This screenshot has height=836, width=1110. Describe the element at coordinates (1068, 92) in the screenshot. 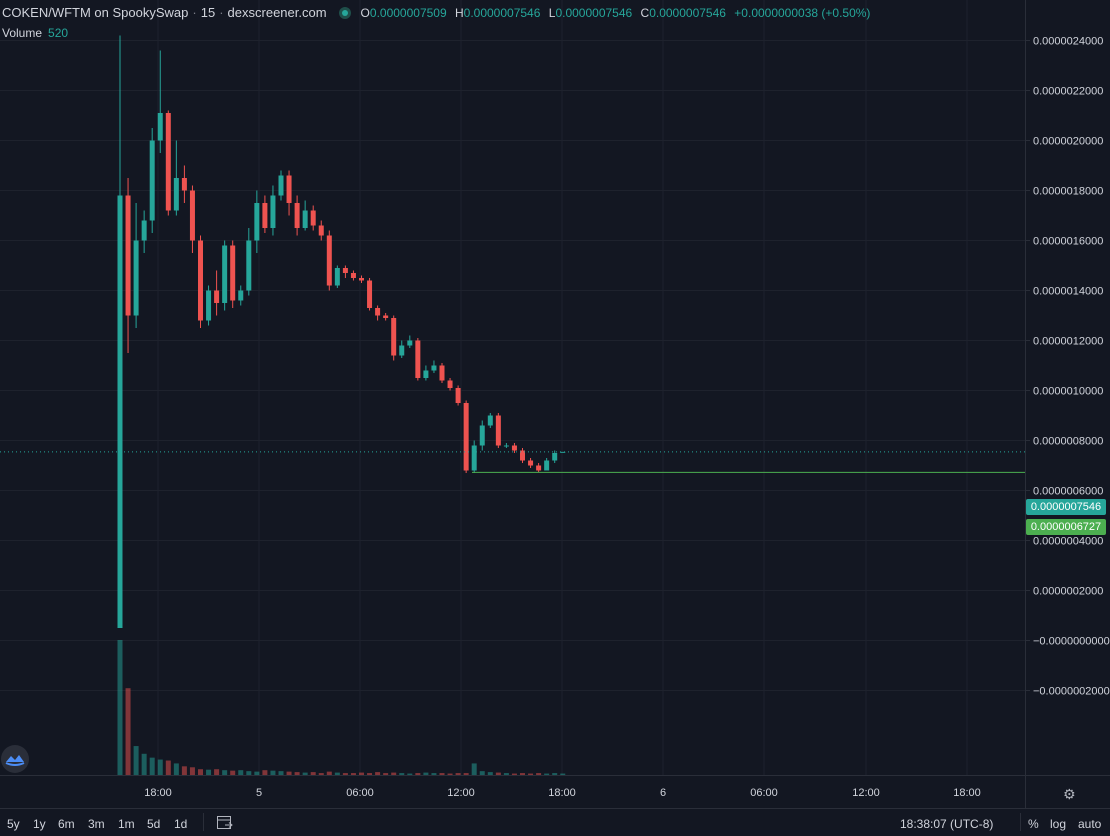

I see `y-tick-label: 0.0000022000` at that location.